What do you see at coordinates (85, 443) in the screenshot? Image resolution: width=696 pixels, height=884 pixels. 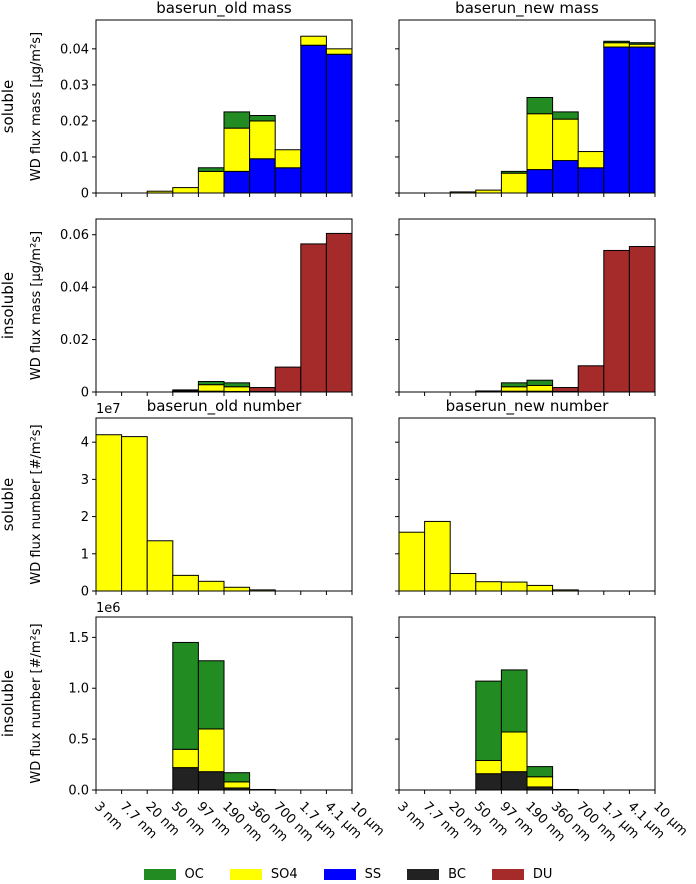 I see `y-tick-label: 4` at bounding box center [85, 443].